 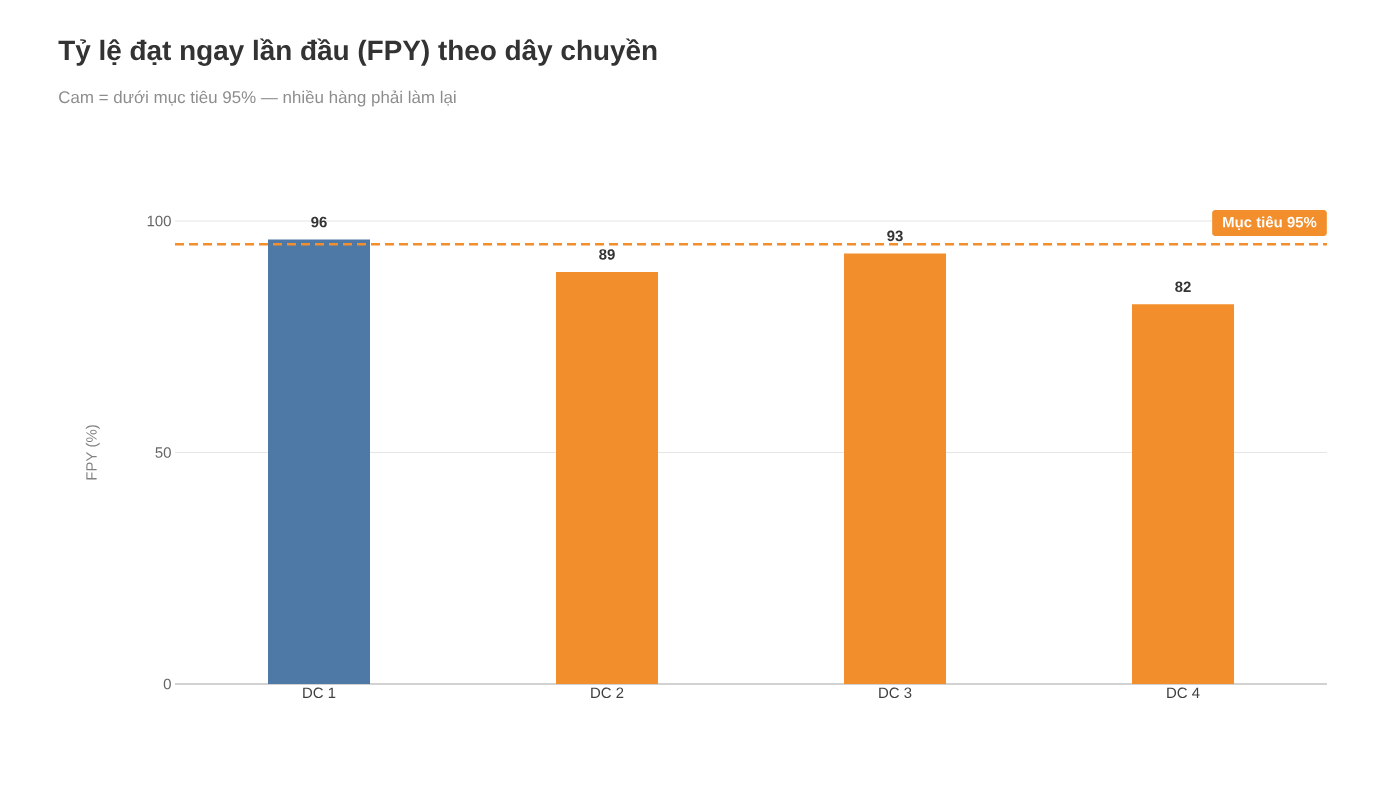 What do you see at coordinates (1183, 287) in the screenshot?
I see `data-label: 82` at bounding box center [1183, 287].